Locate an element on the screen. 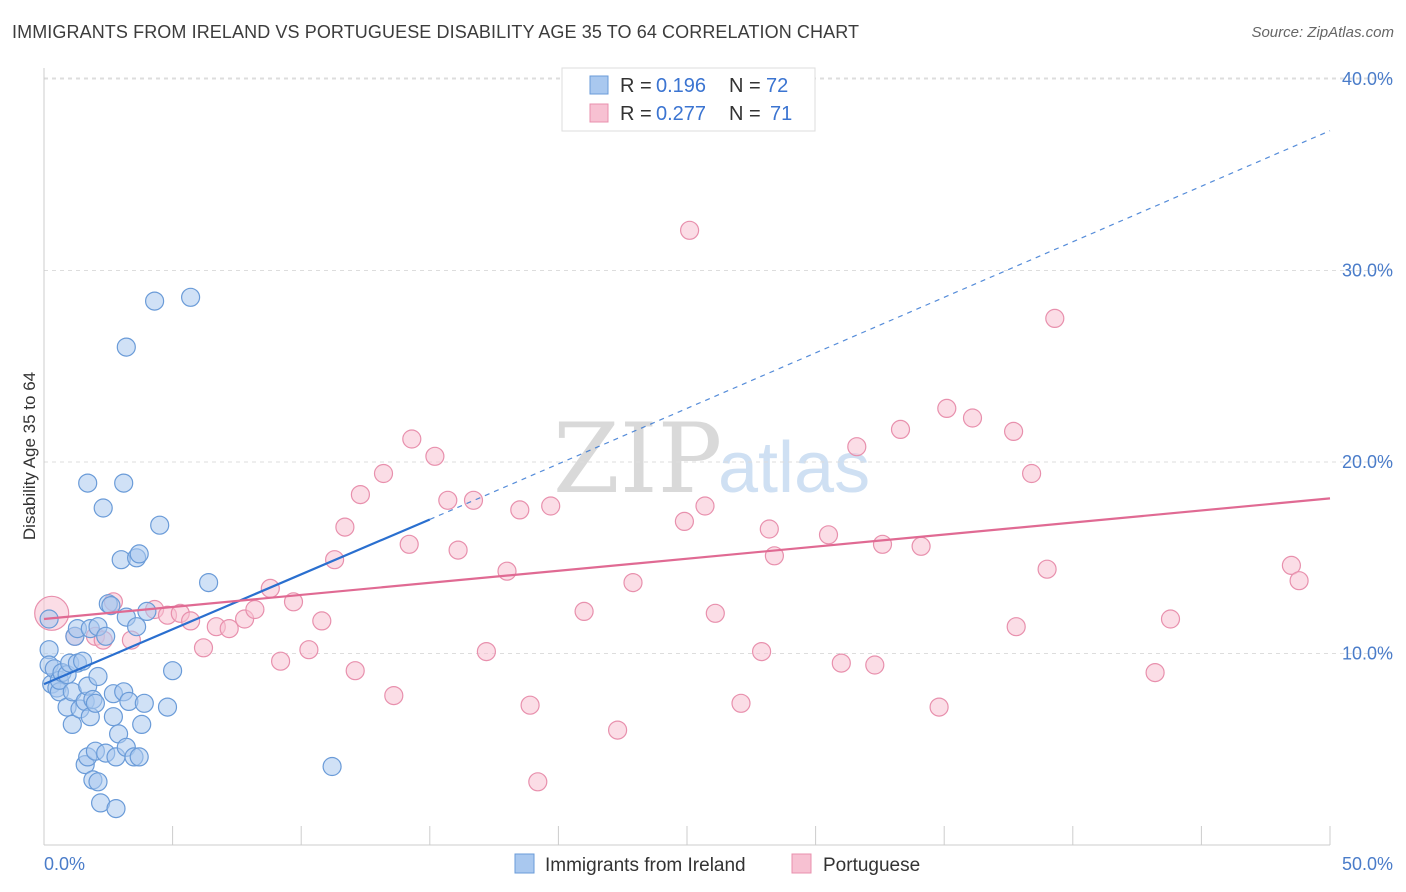 The width and height of the screenshot is (1406, 892). legend-swatch-portuguese is located at coordinates (599, 113).